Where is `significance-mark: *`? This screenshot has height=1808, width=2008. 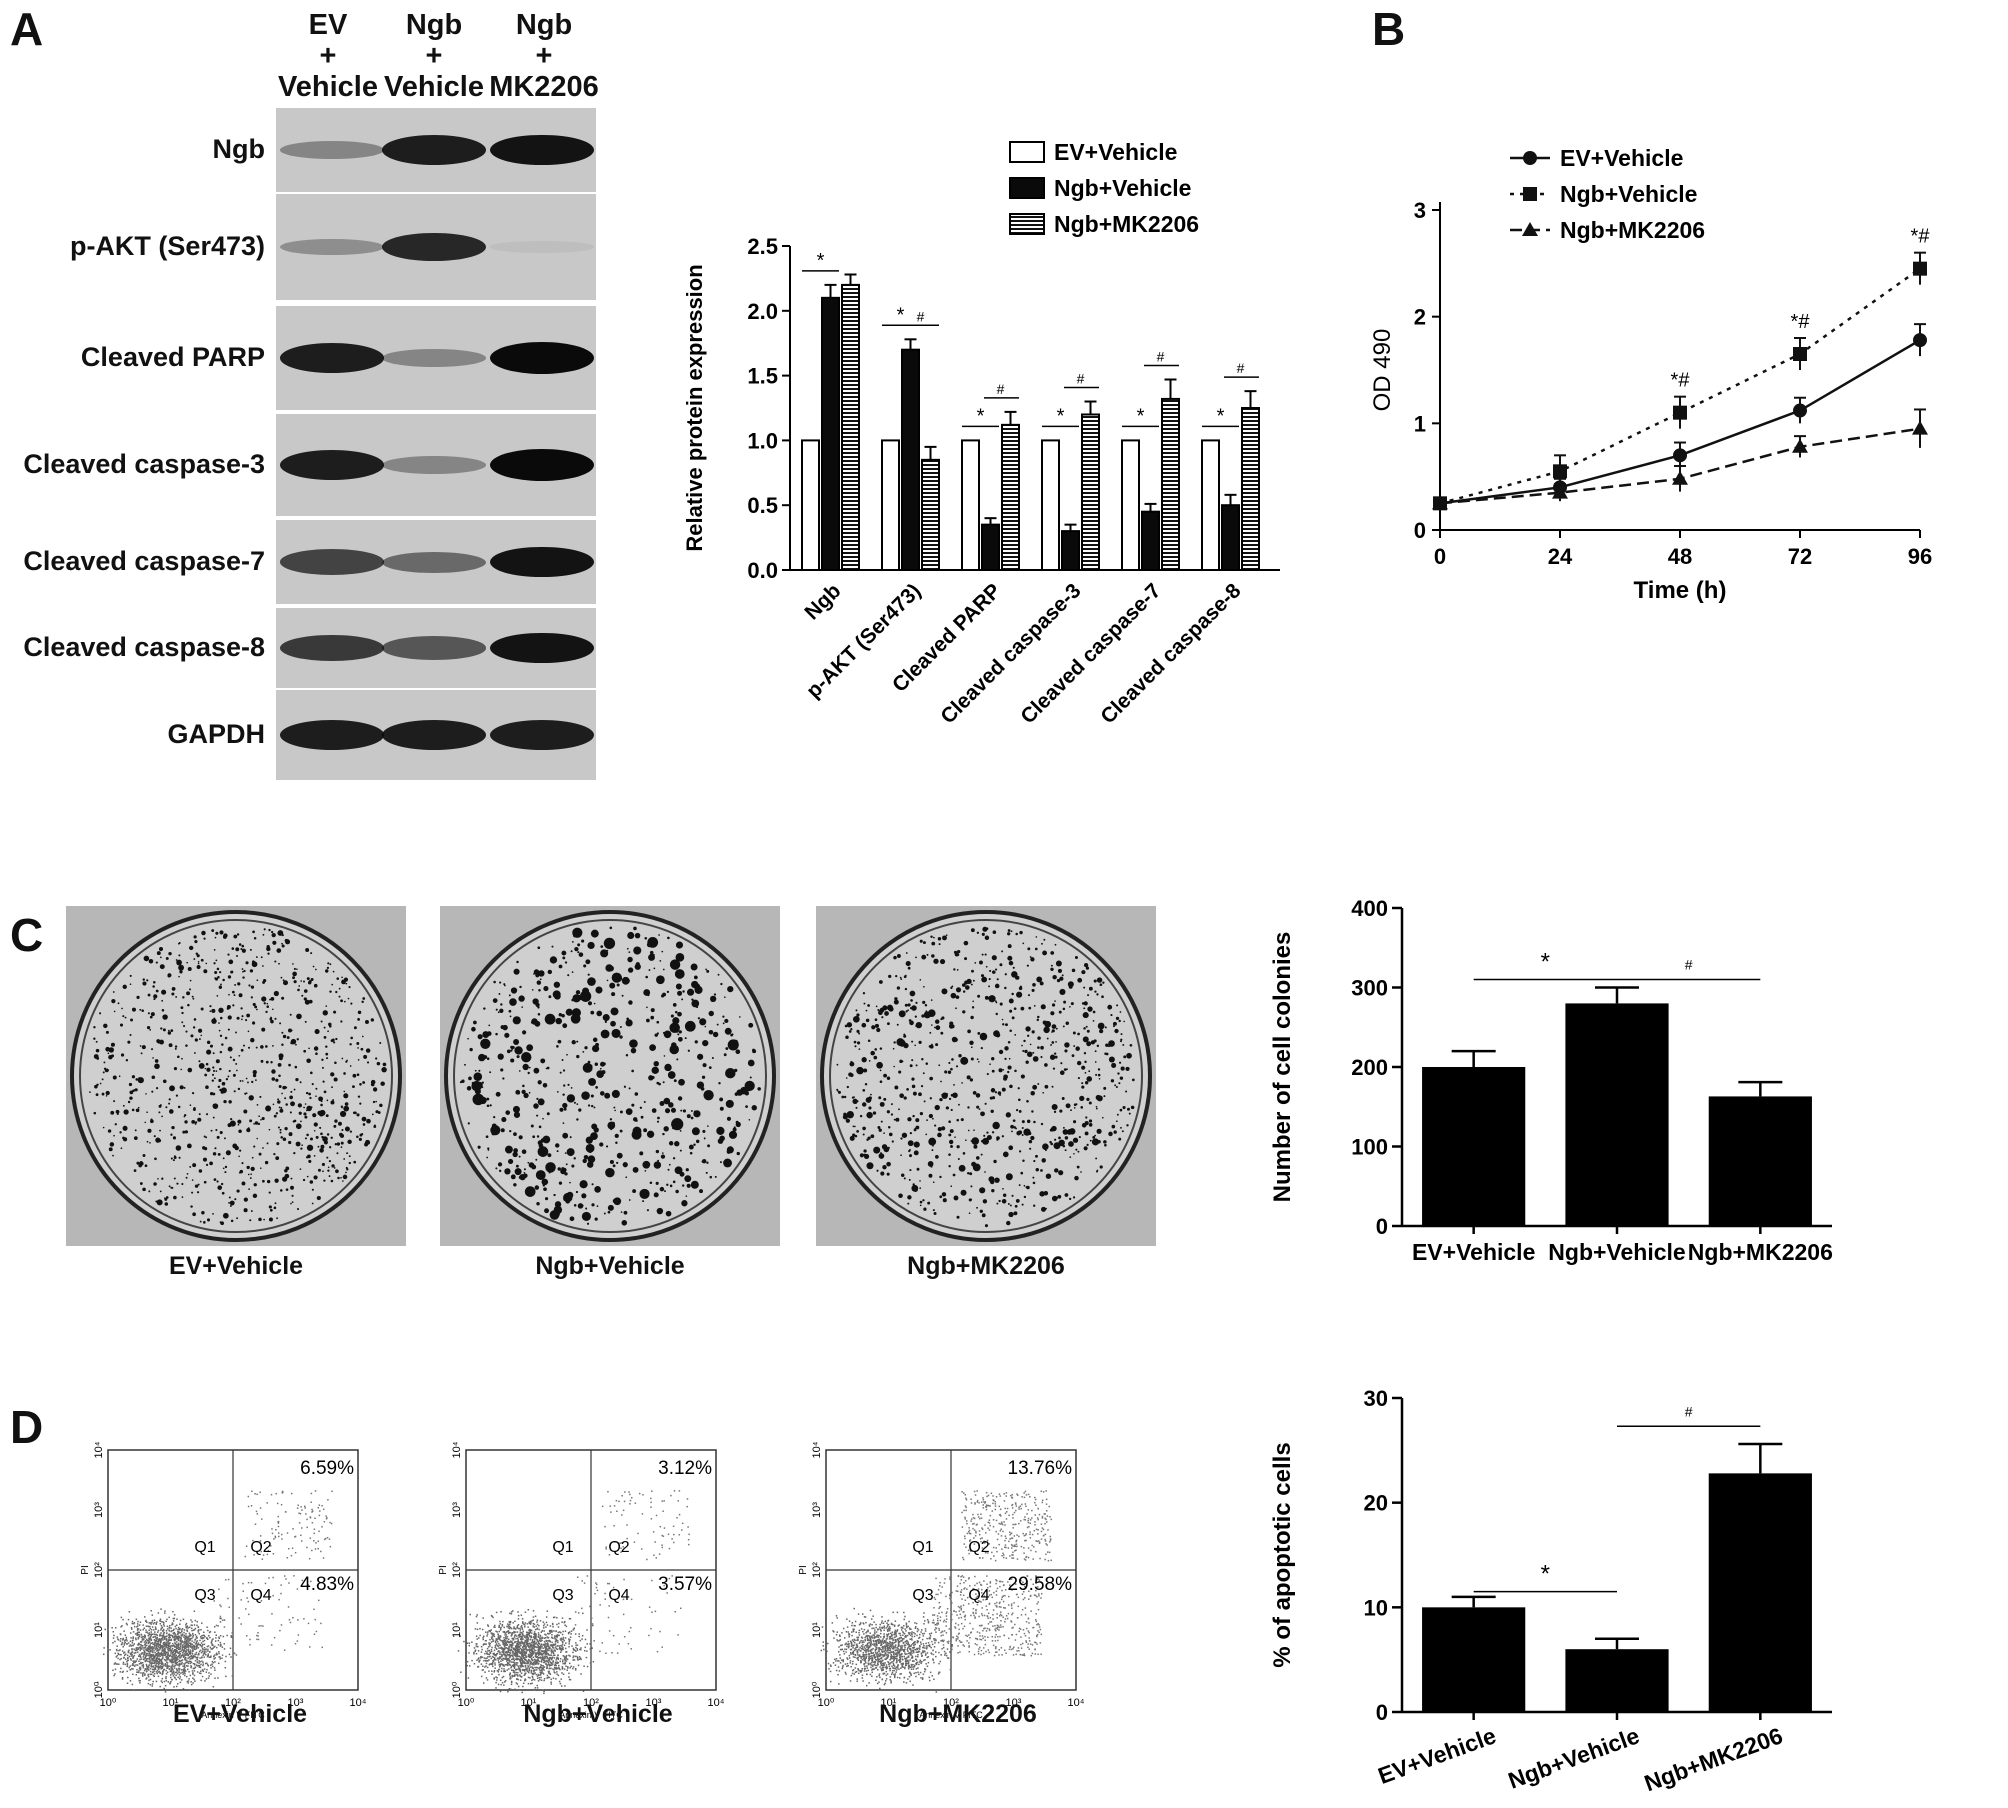
significance-mark: * is located at coordinates (1221, 416).